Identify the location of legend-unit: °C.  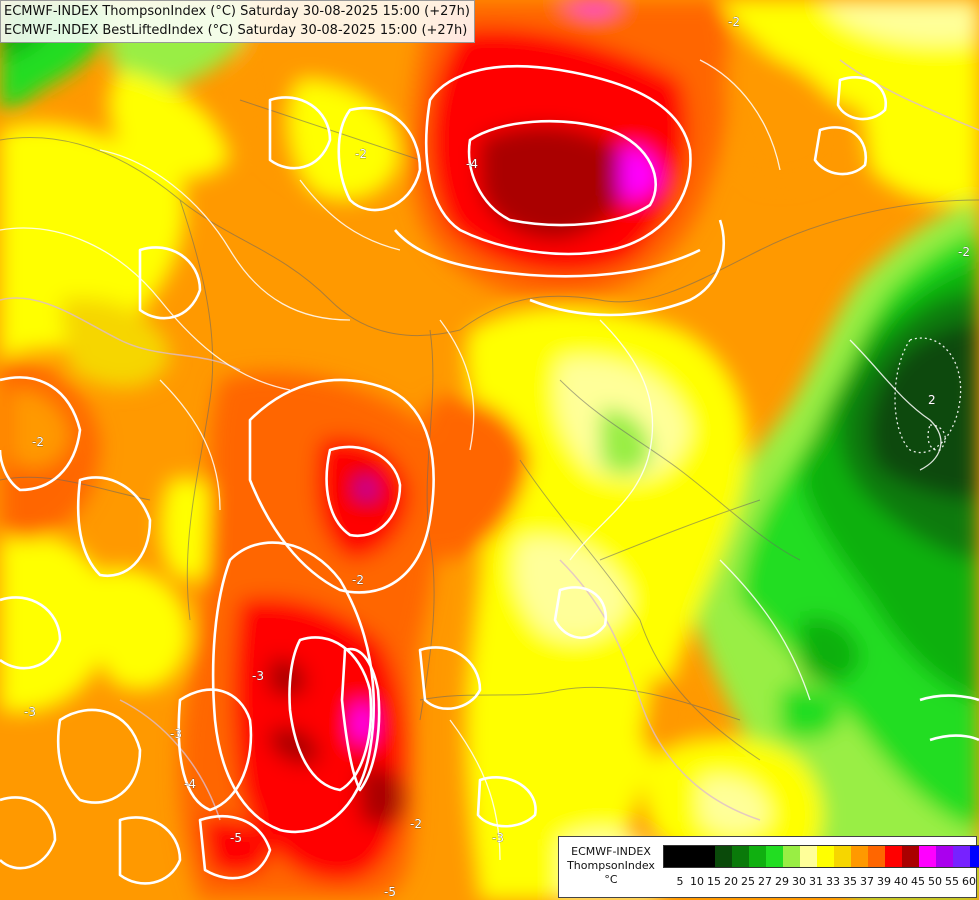
(611, 879).